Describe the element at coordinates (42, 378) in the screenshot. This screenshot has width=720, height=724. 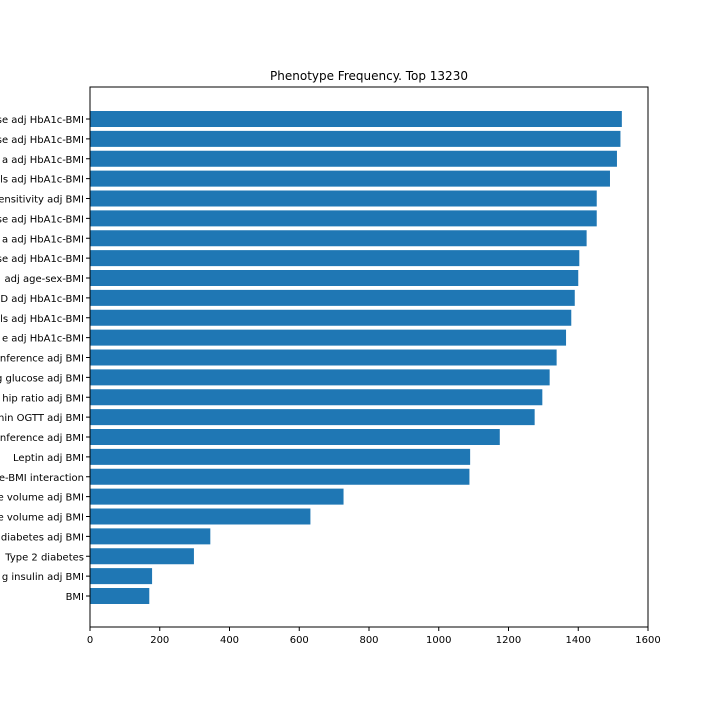
I see `y-tick-label: g glucose adj BMI` at that location.